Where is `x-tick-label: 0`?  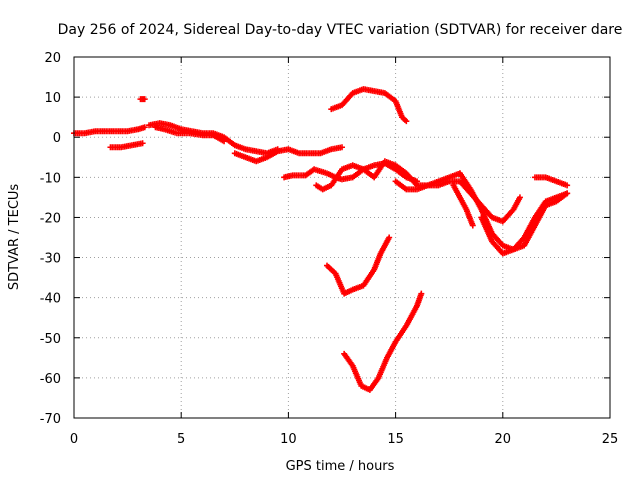 x-tick-label: 0 is located at coordinates (74, 439).